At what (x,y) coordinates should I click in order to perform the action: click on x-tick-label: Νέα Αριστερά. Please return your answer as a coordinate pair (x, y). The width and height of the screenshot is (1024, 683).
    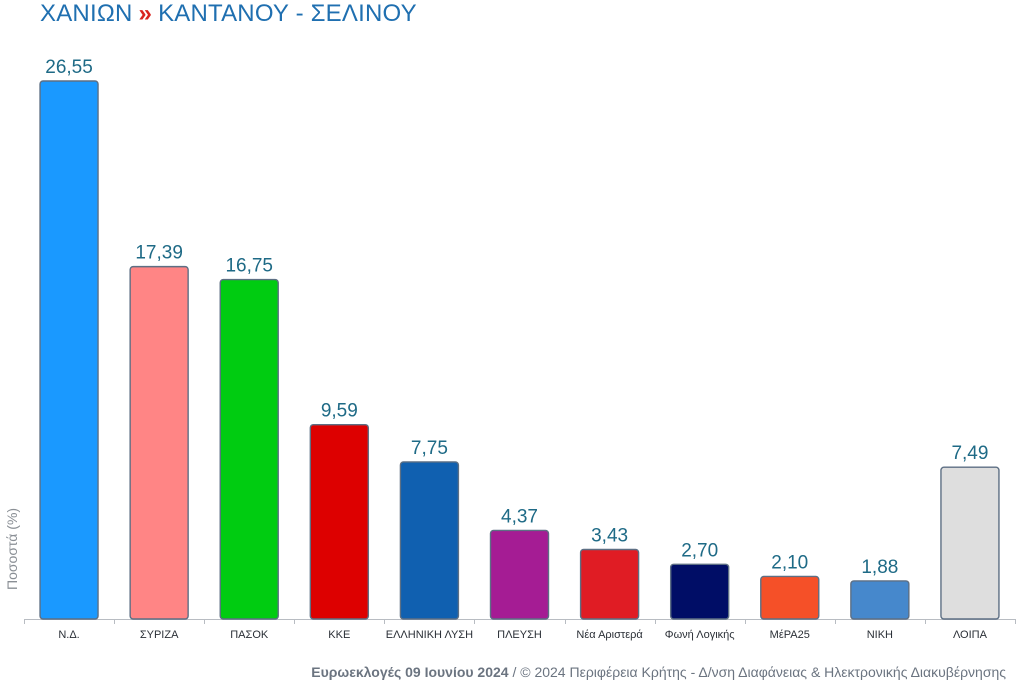
    Looking at the image, I should click on (609, 635).